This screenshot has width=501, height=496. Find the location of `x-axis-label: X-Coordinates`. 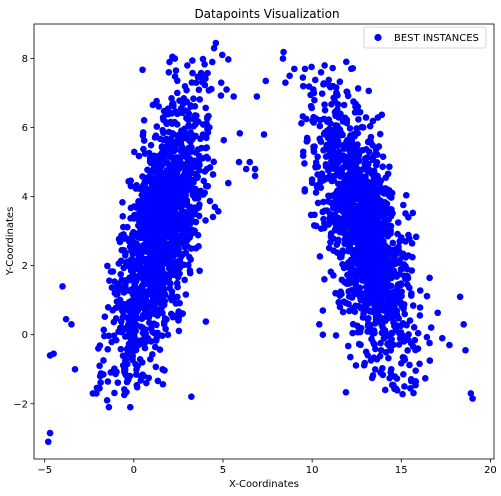

x-axis-label: X-Coordinates is located at coordinates (264, 484).